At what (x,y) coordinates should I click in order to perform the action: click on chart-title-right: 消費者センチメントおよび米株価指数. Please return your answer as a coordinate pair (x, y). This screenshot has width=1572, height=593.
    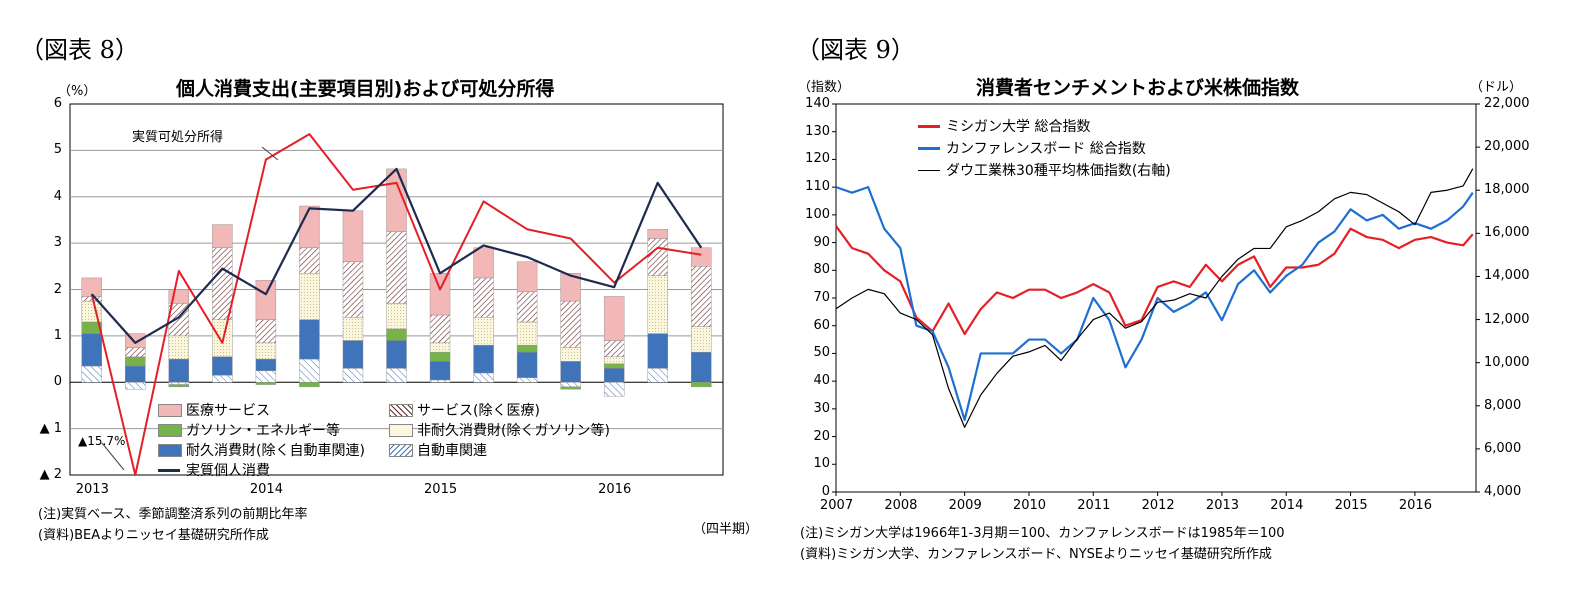
    Looking at the image, I should click on (1138, 88).